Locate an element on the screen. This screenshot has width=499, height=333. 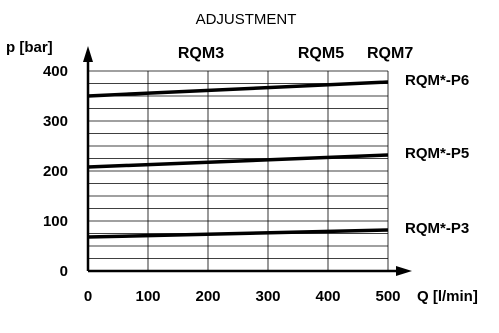
y-tick-label: 0 is located at coordinates (64, 271).